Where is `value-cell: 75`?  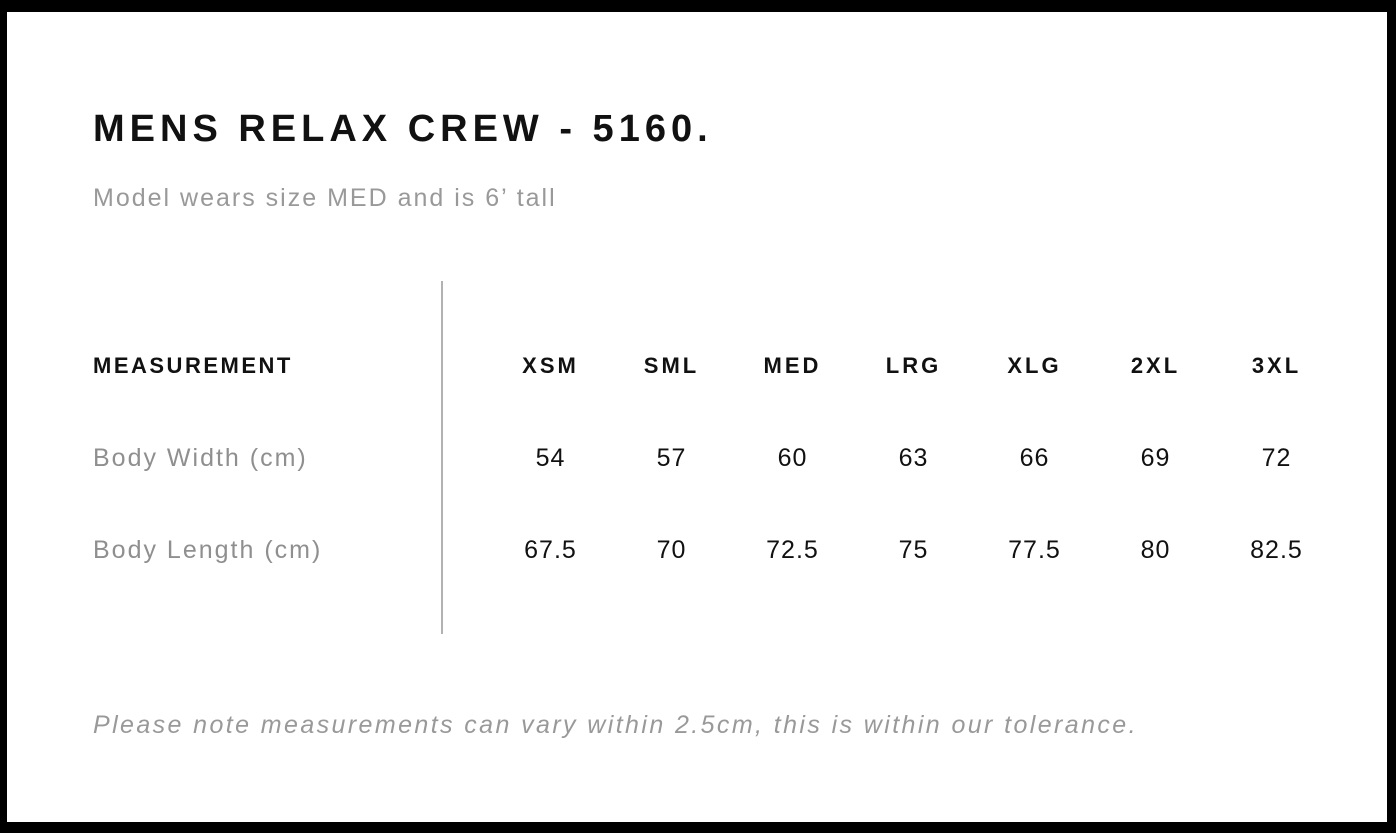
value-cell: 75 is located at coordinates (913, 549).